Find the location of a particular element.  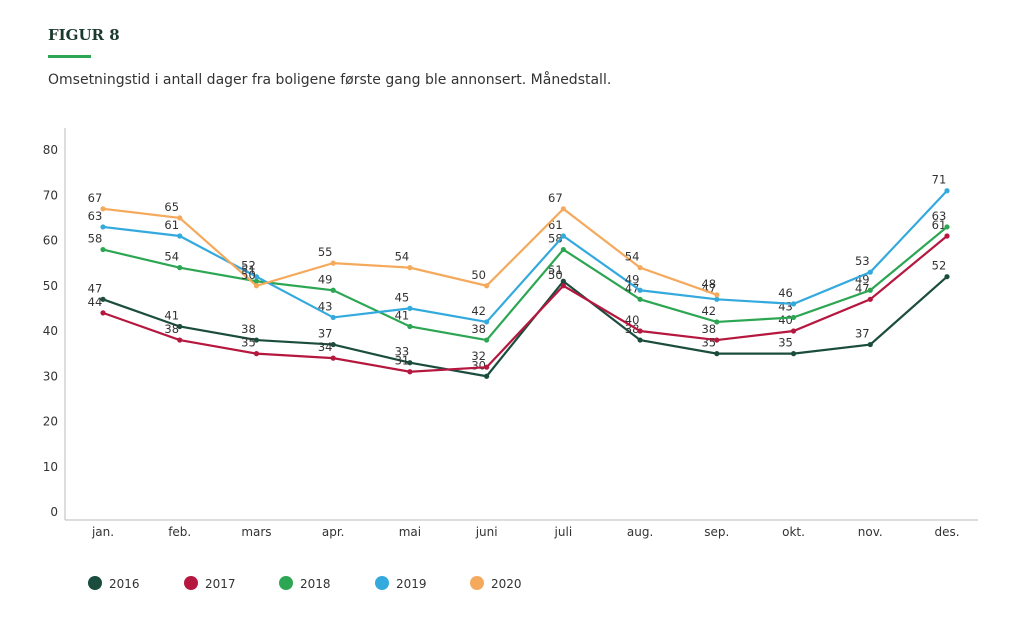

y-tick-label: 10 is located at coordinates (50, 467).